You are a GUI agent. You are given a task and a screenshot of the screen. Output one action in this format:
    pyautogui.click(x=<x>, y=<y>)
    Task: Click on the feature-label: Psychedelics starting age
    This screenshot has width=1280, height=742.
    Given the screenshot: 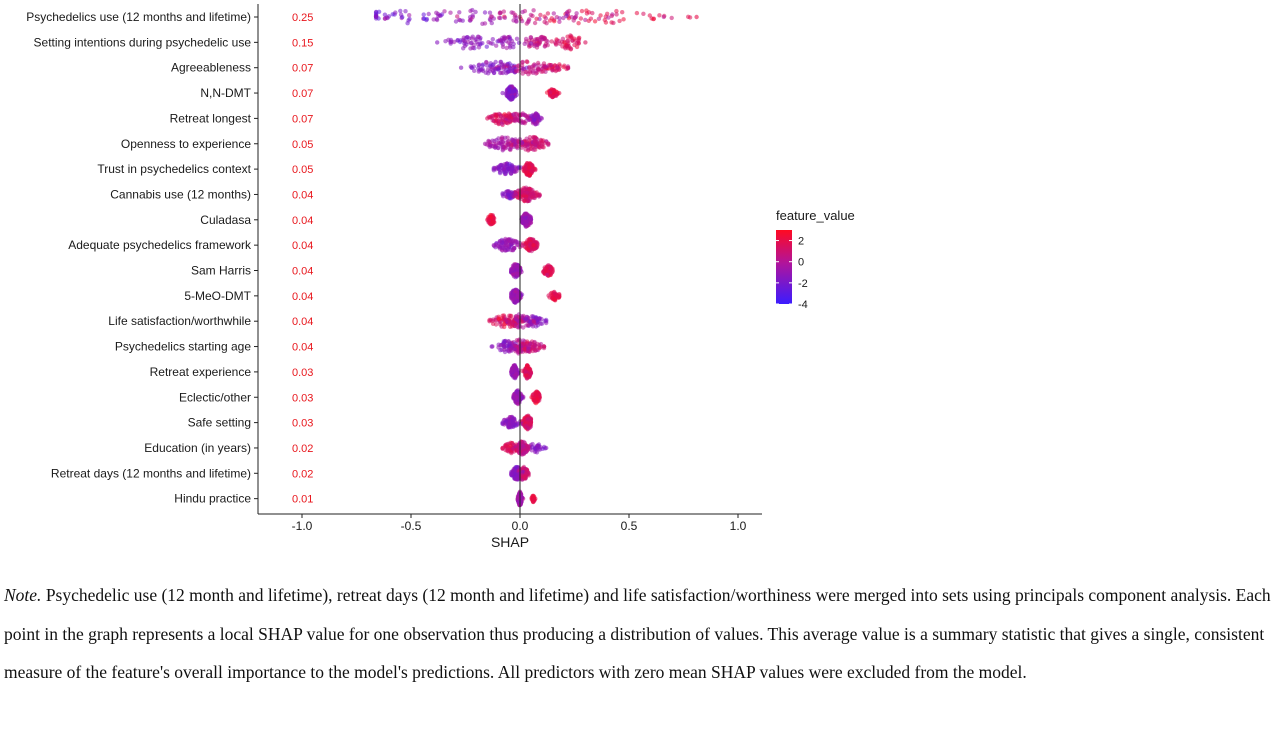 What is the action you would take?
    pyautogui.click(x=183, y=347)
    